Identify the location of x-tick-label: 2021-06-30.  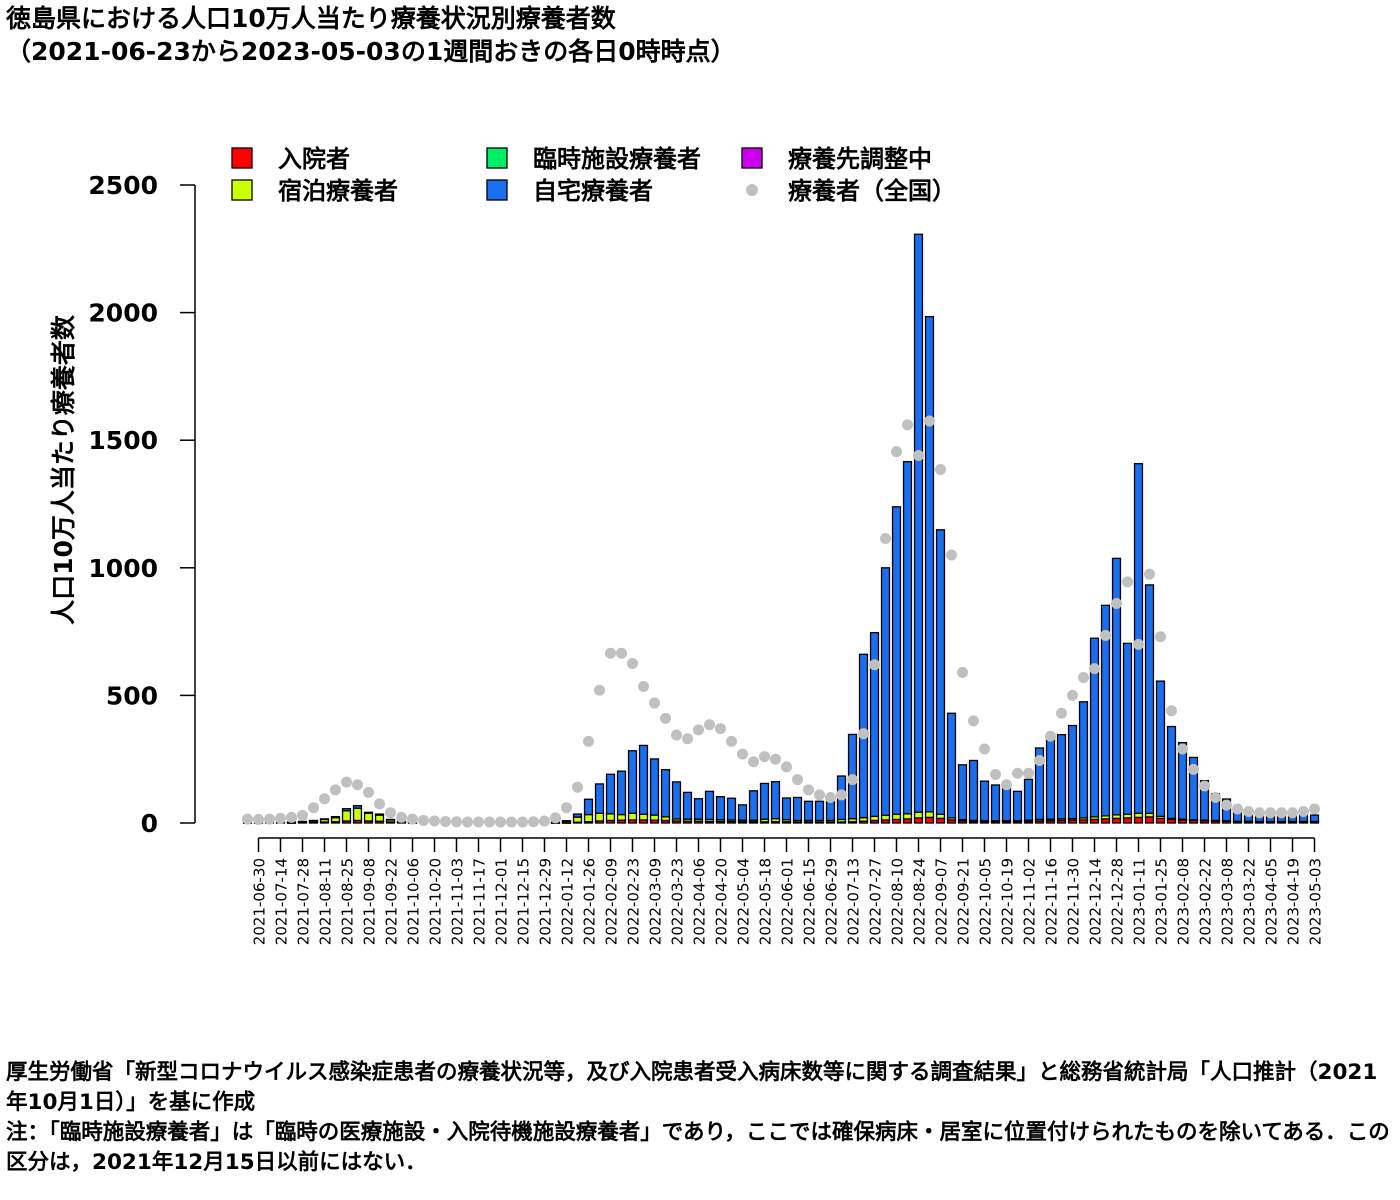
(260, 901).